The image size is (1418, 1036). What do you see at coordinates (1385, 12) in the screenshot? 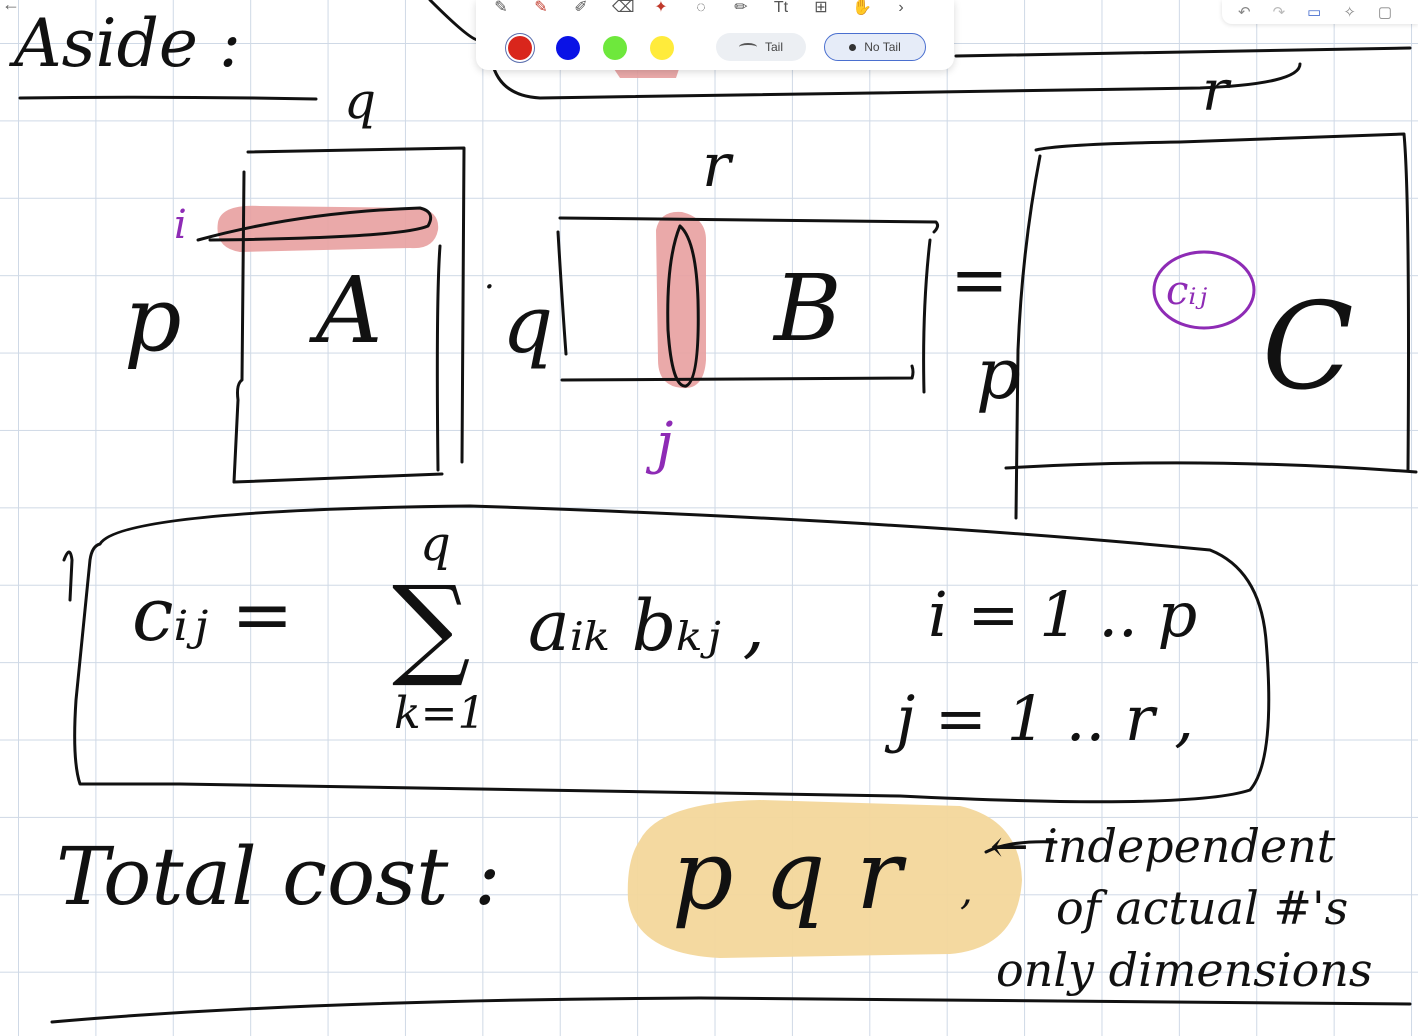
I see `page-icon: ▢` at bounding box center [1385, 12].